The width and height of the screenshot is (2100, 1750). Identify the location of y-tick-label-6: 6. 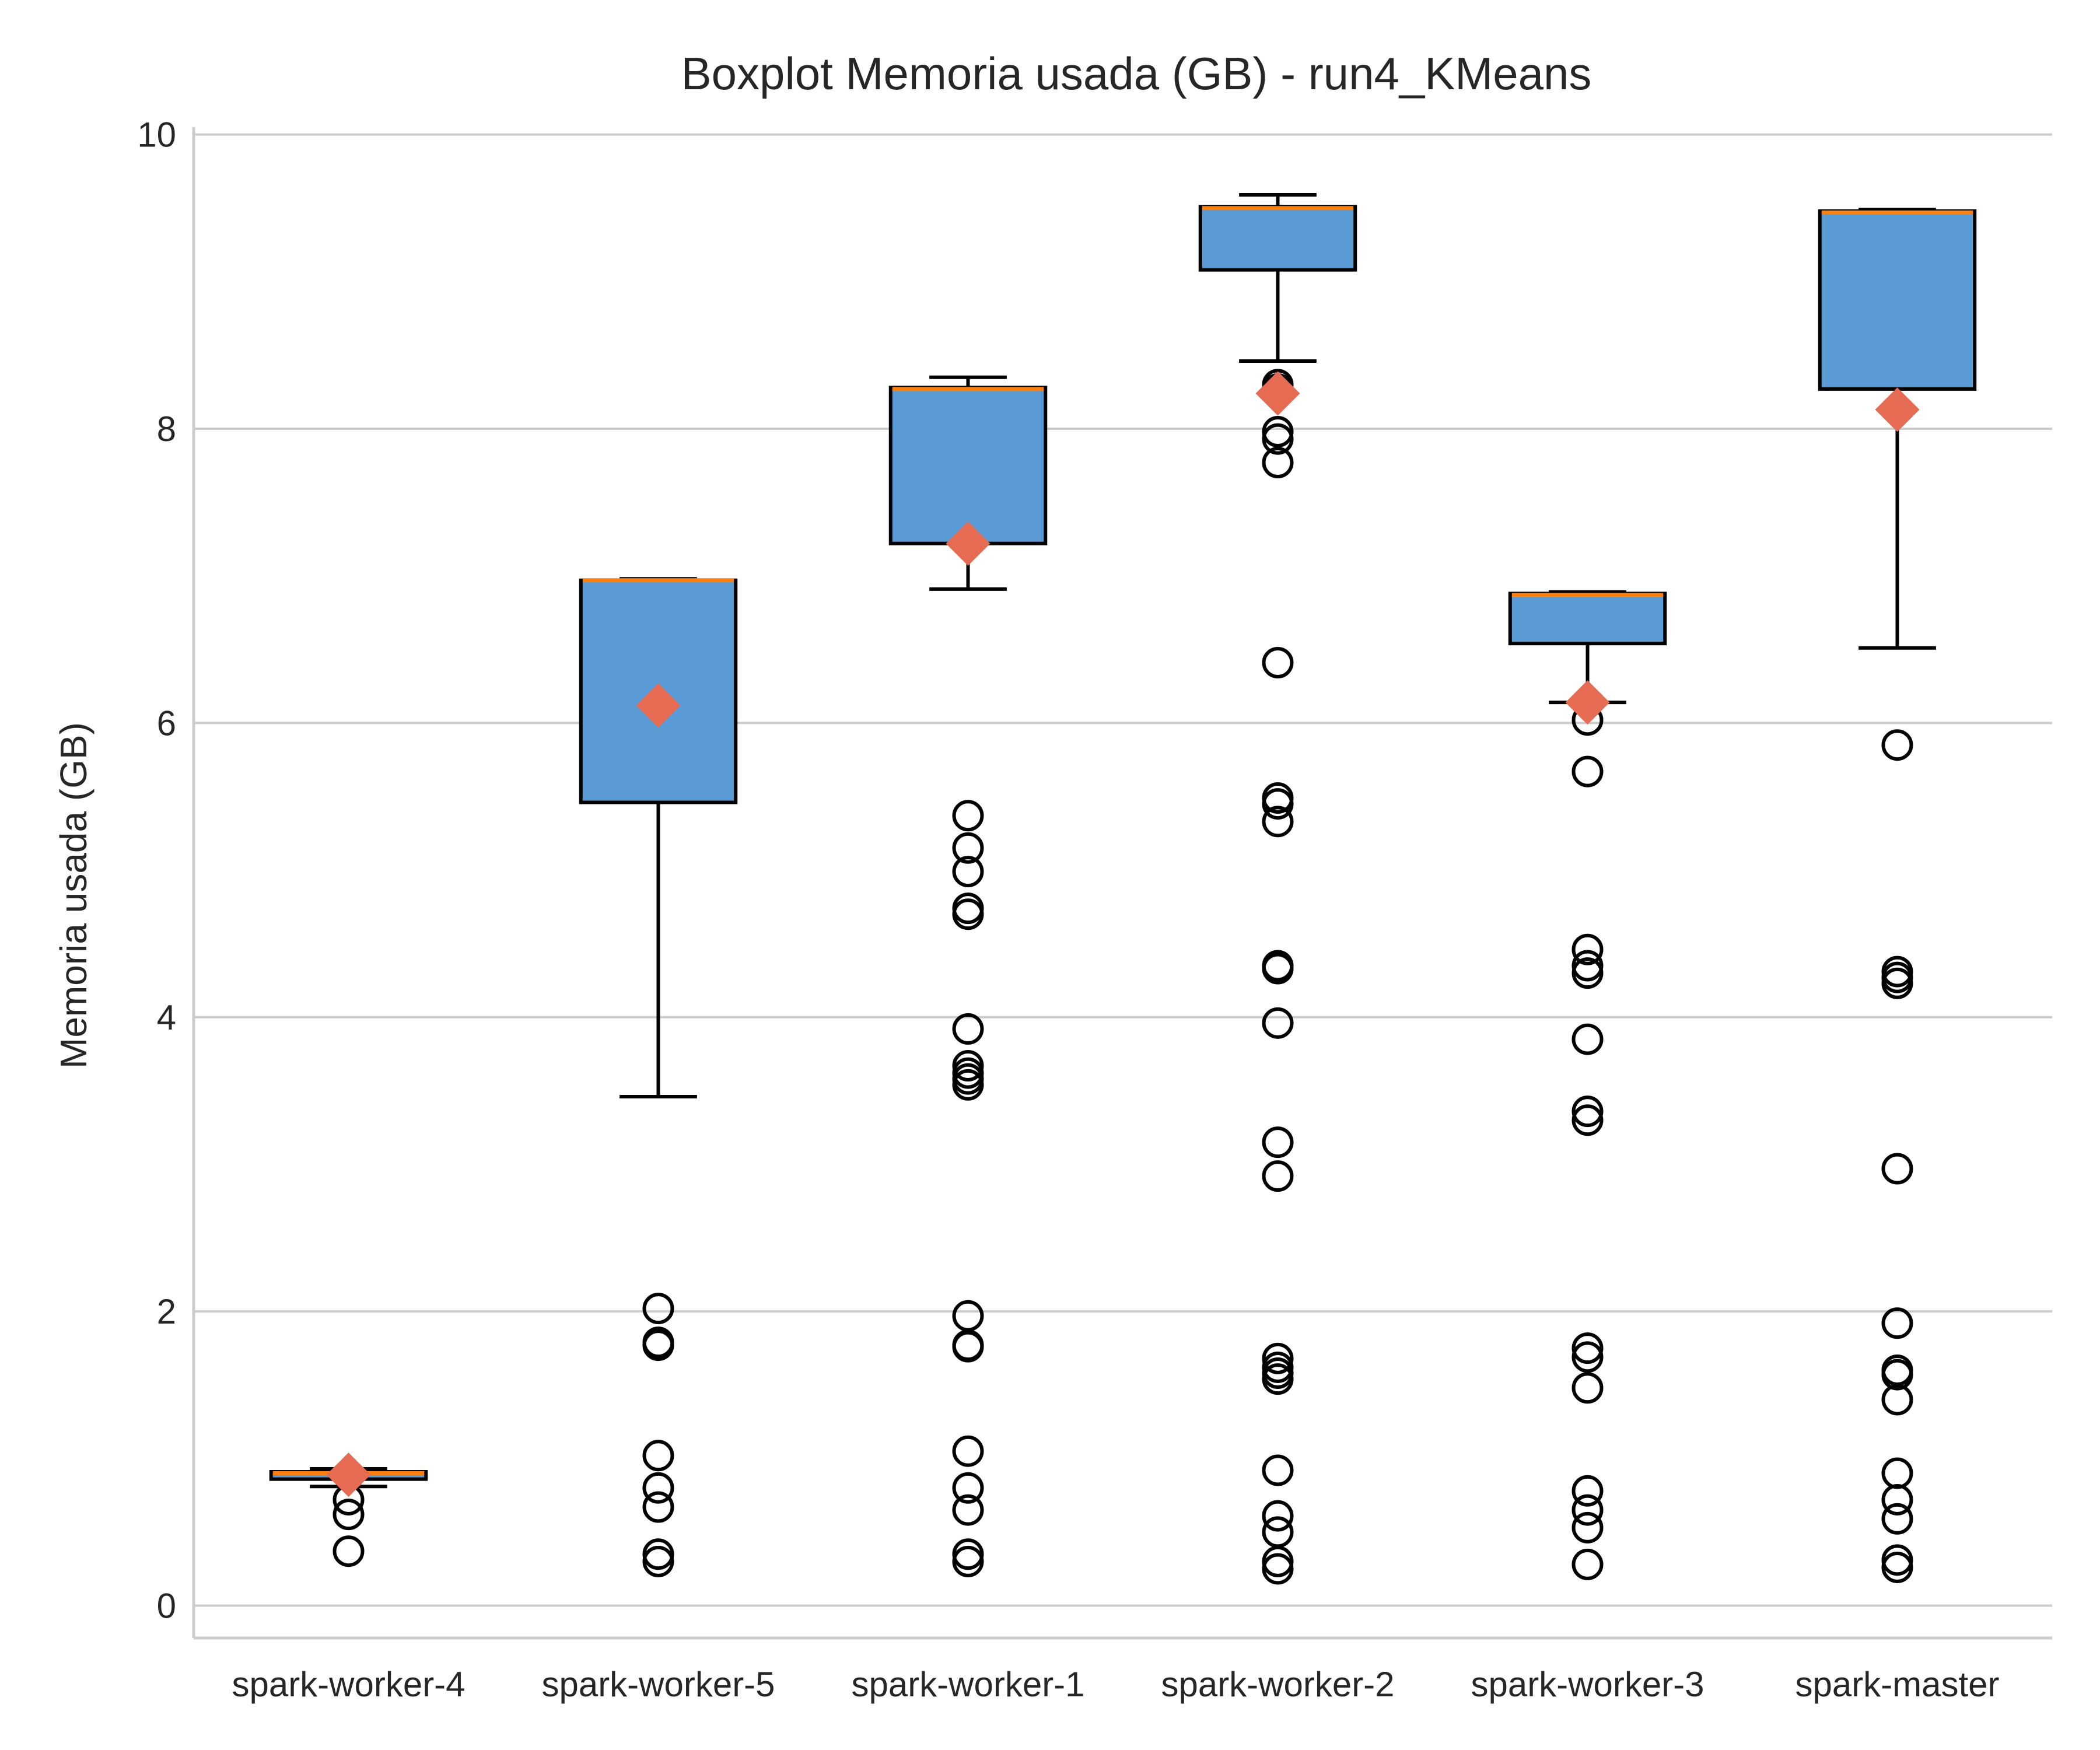
(166, 723).